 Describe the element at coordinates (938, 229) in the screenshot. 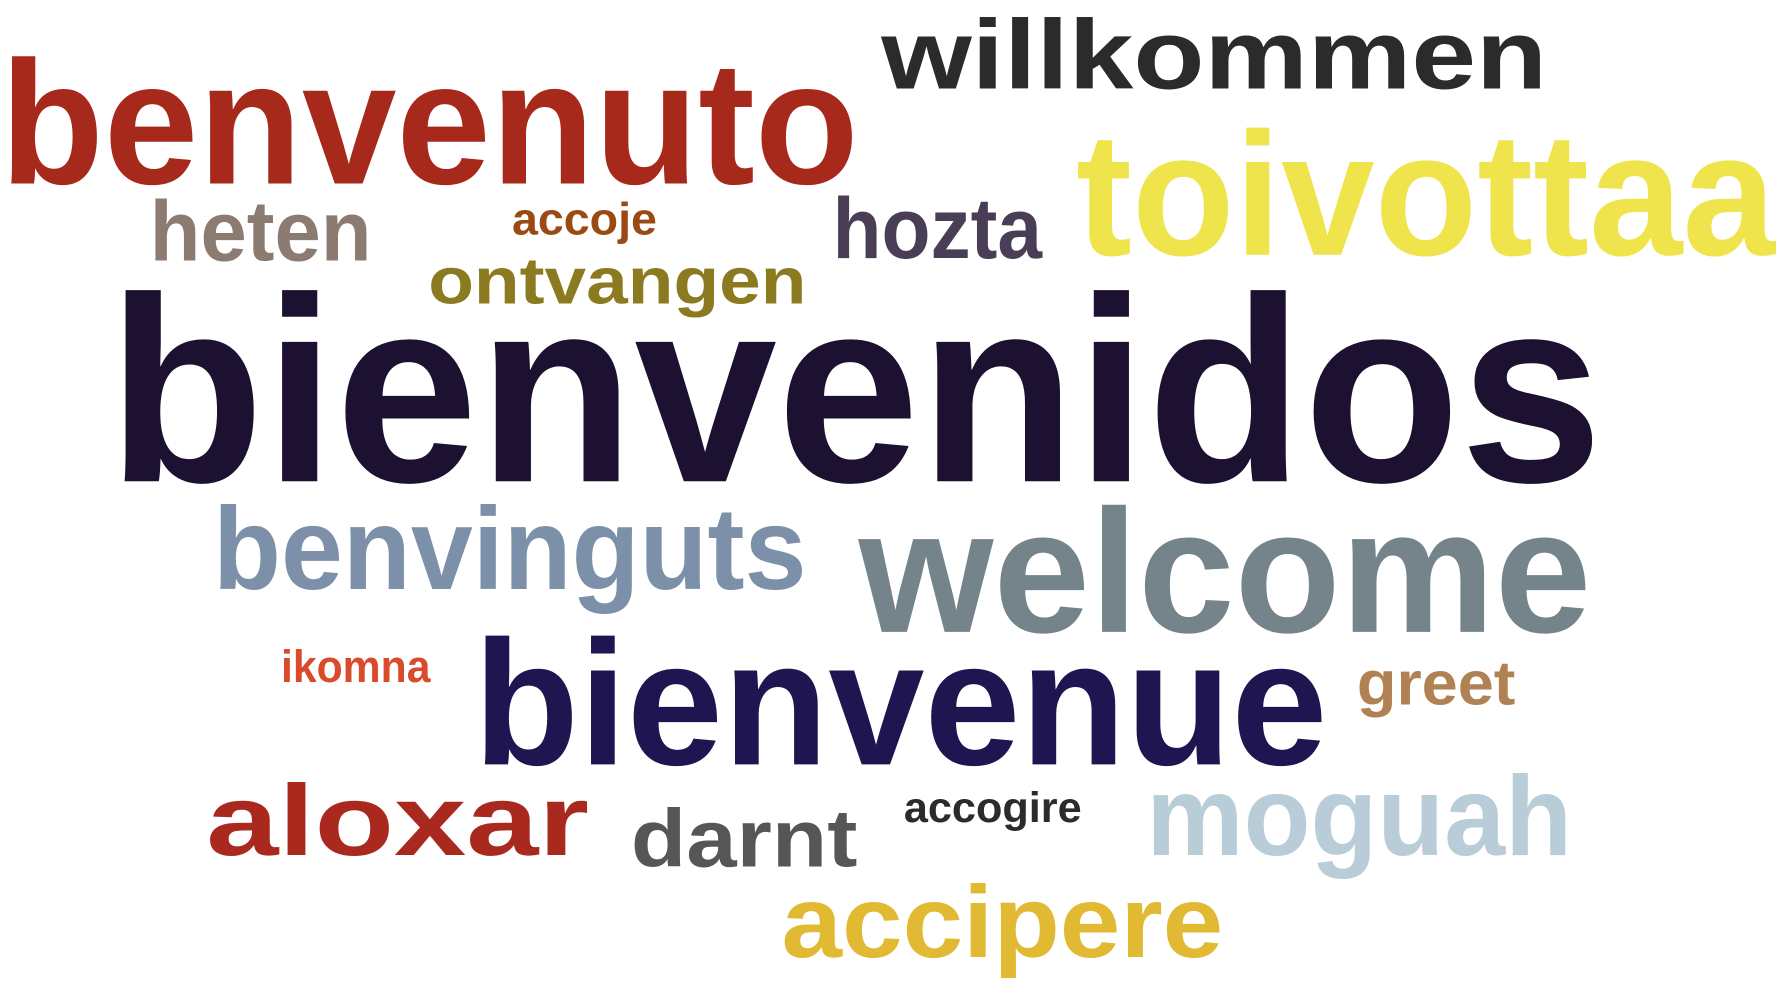

I see `word: hozta` at that location.